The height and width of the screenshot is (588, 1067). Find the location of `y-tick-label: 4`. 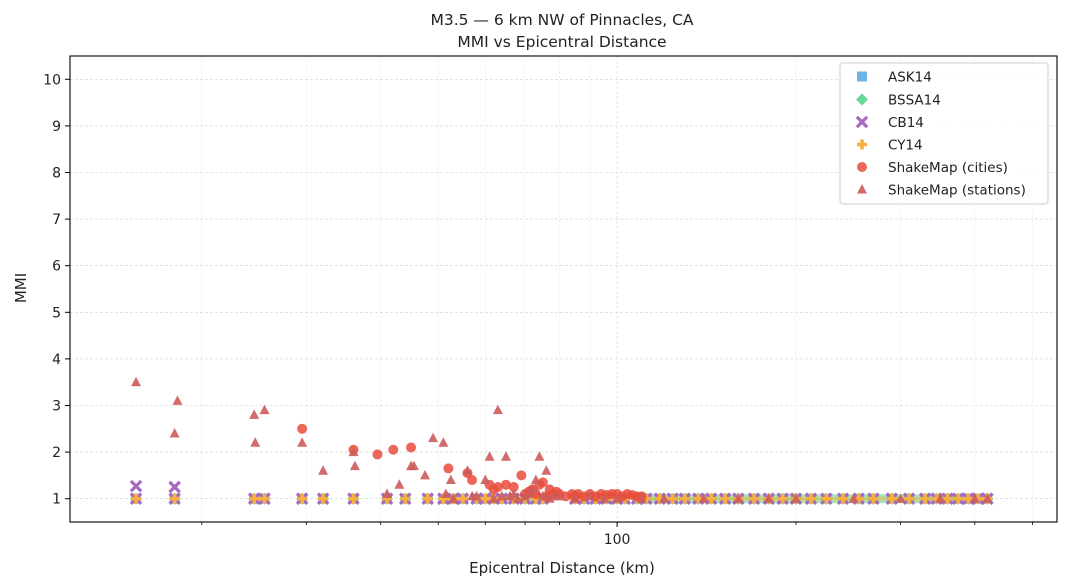

y-tick-label: 4 is located at coordinates (56, 360).